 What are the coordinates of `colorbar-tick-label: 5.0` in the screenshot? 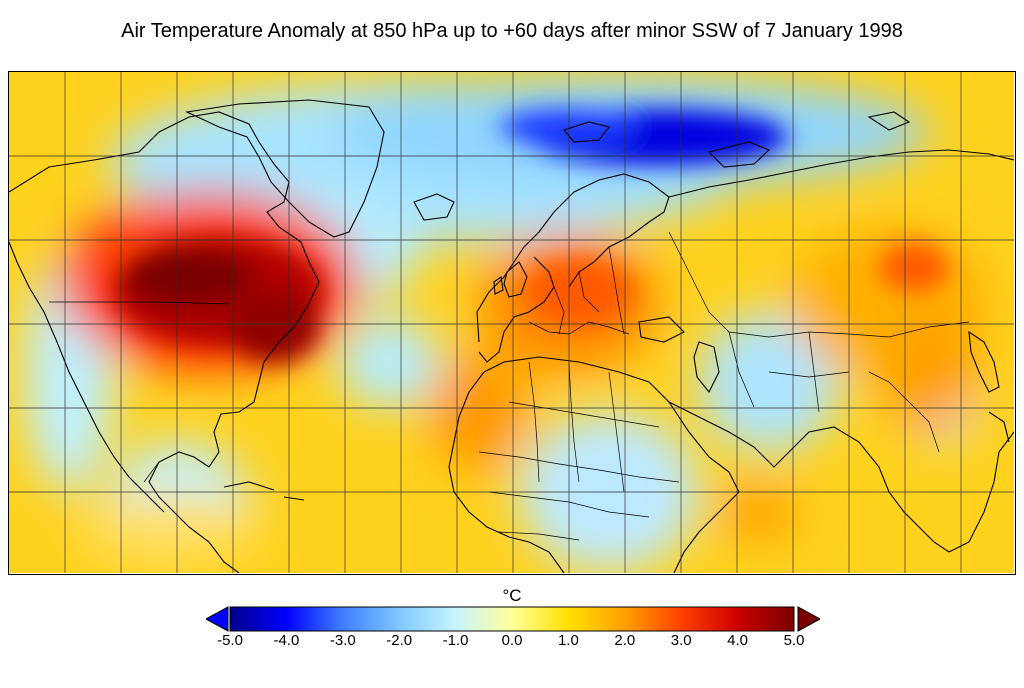 It's located at (794, 640).